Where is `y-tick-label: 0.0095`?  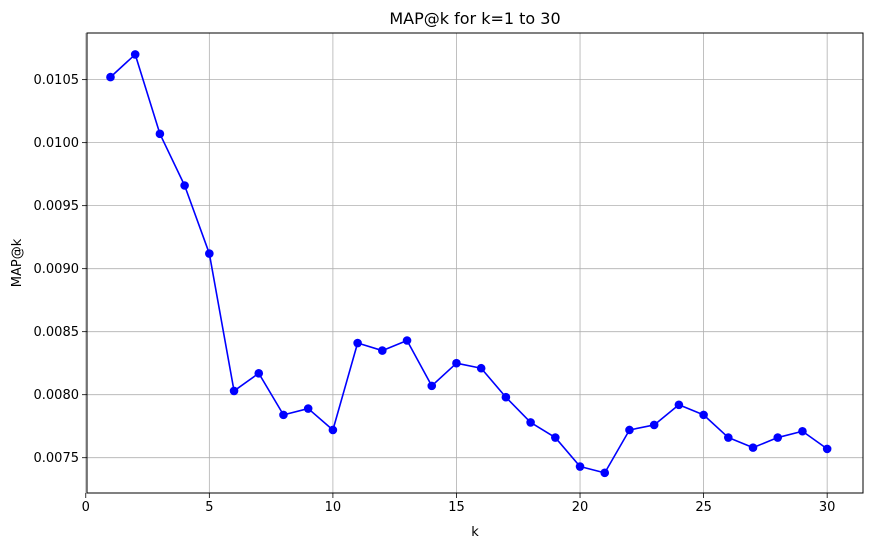
y-tick-label: 0.0095 is located at coordinates (57, 206).